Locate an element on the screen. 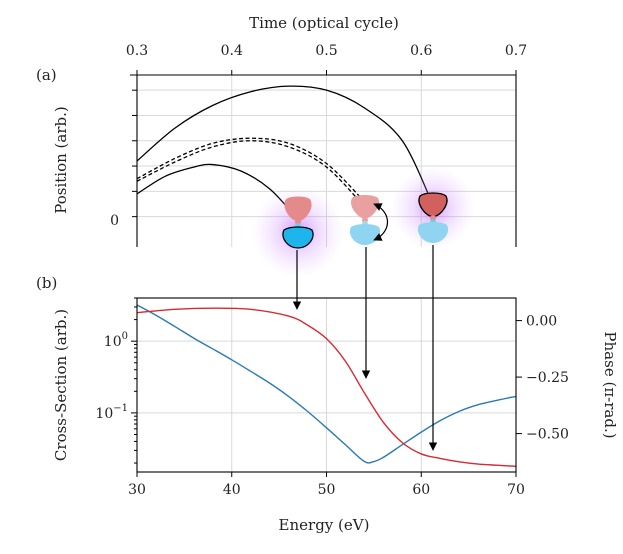 This screenshot has height=554, width=623. panel-a-series-trajectory-dashed-upper is located at coordinates (250, 169).